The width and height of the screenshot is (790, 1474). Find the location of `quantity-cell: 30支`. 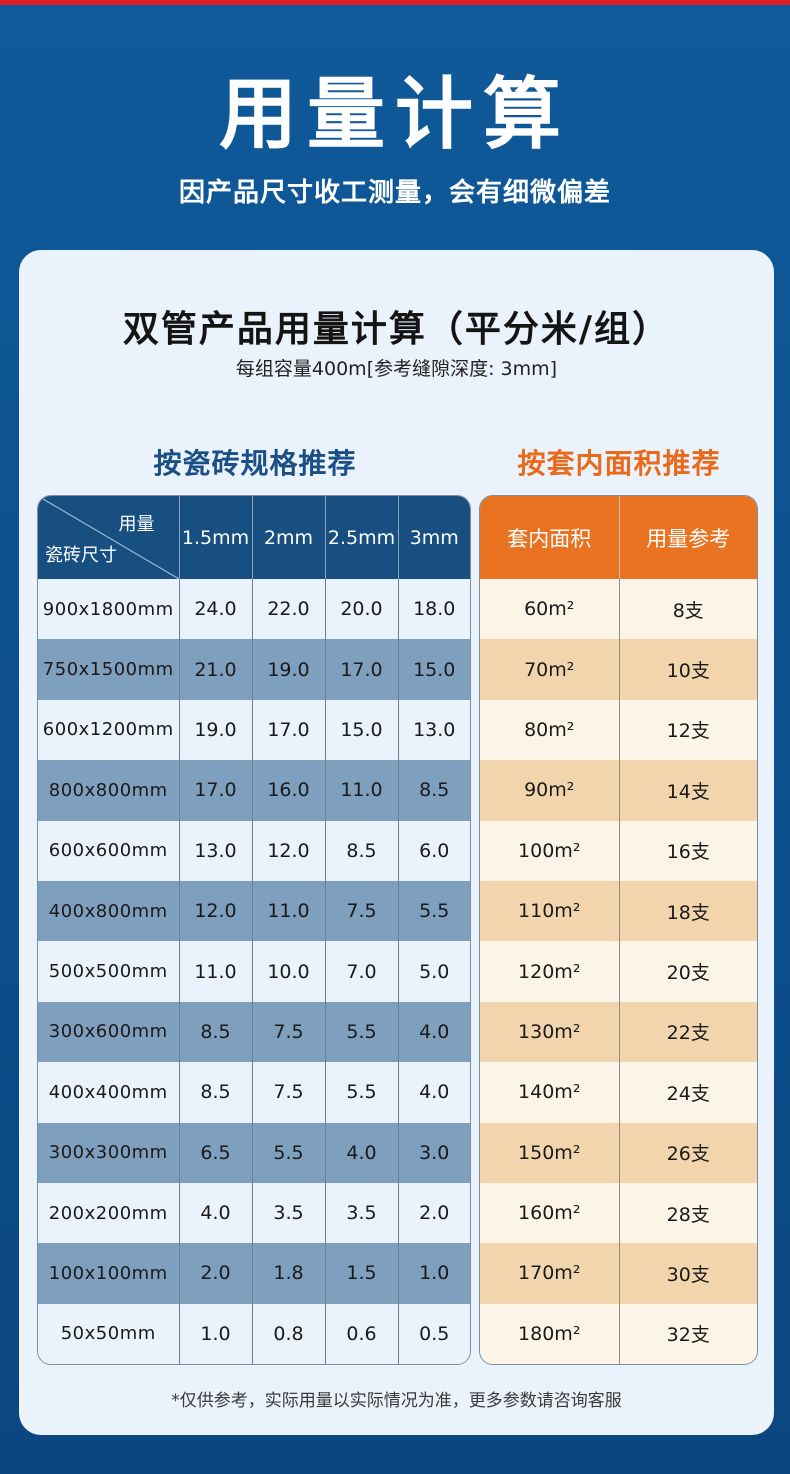

quantity-cell: 30支 is located at coordinates (688, 1273).